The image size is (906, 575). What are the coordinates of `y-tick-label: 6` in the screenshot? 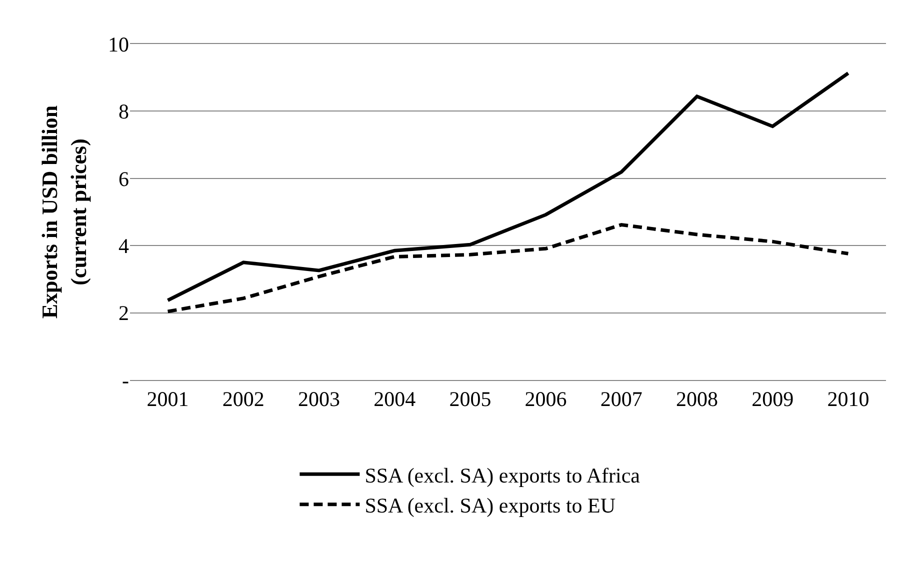 It's located at (123, 178).